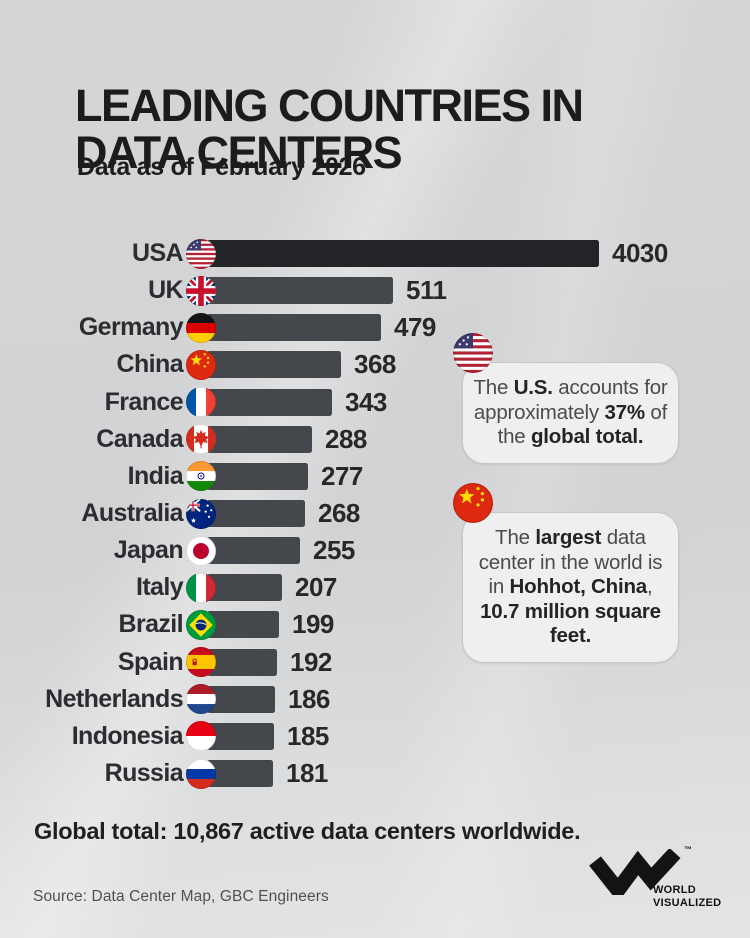 The image size is (750, 938). I want to click on logo-word-1: WORLD, so click(675, 890).